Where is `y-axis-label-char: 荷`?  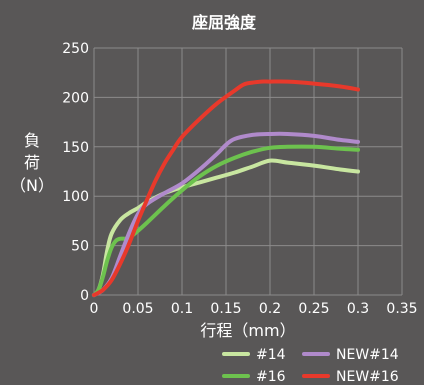 y-axis-label-char: 荷 is located at coordinates (32, 162).